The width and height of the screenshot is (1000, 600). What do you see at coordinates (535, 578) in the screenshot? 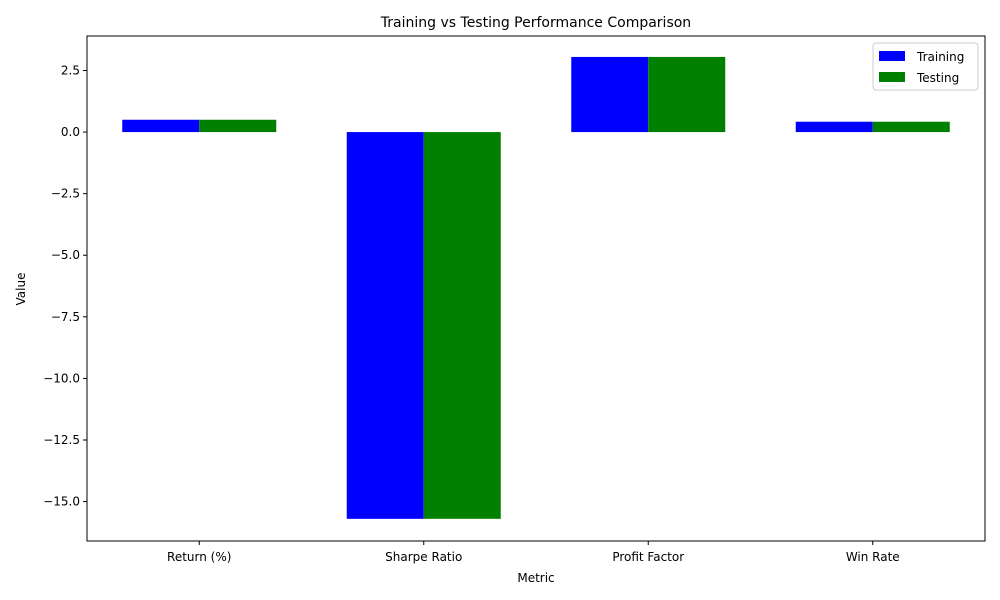
I see `x-axis-label: Metric` at bounding box center [535, 578].